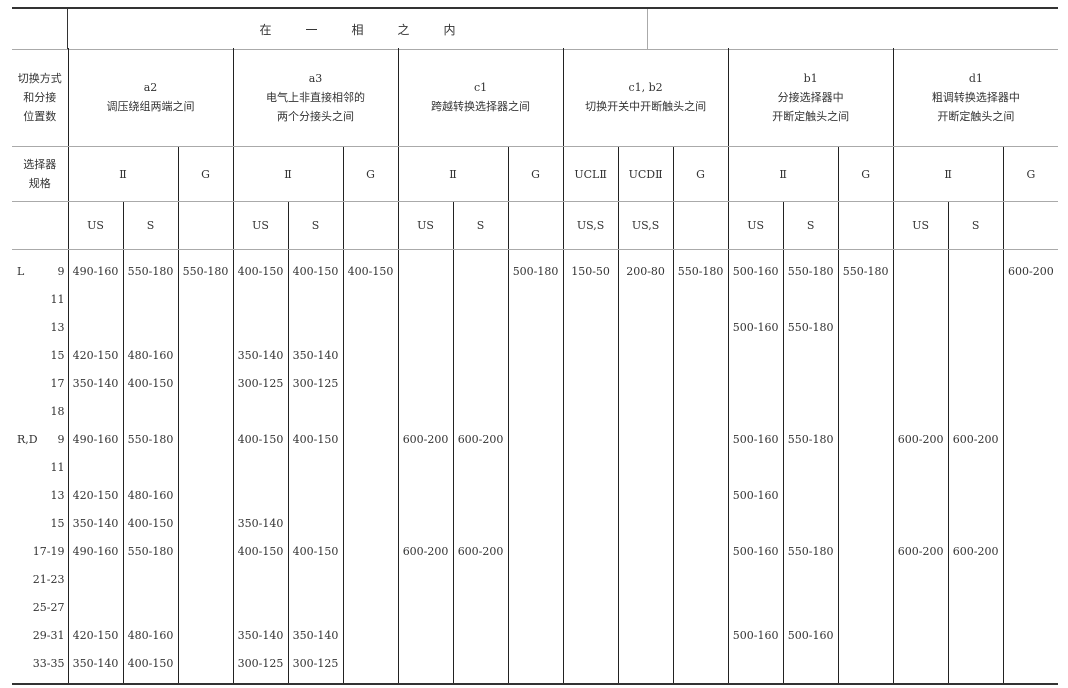 The image size is (1068, 688). What do you see at coordinates (40, 225) in the screenshot?
I see `empty-cell` at bounding box center [40, 225].